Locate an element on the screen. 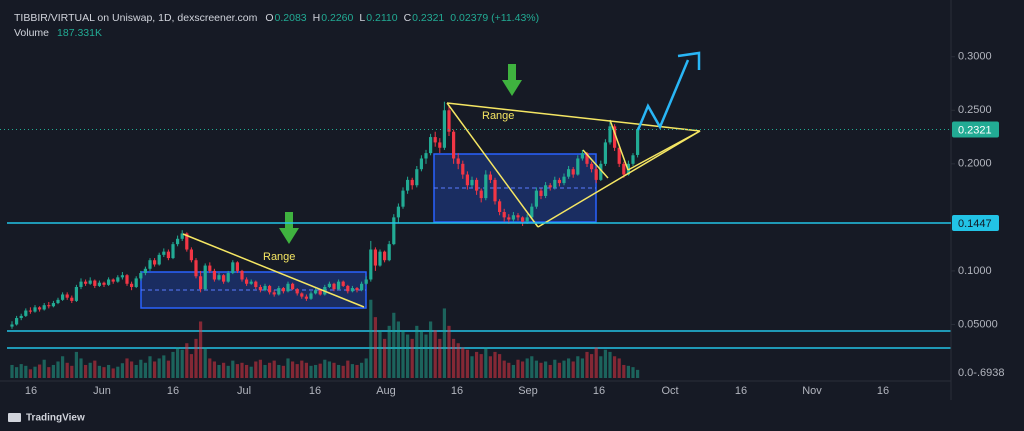  volume-label: Volume is located at coordinates (32, 33).